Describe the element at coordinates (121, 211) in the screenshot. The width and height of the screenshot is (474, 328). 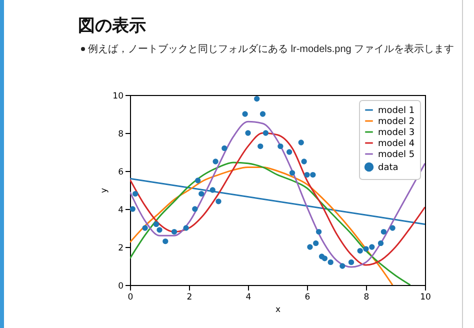
I see `y-tick-label: 4` at that location.